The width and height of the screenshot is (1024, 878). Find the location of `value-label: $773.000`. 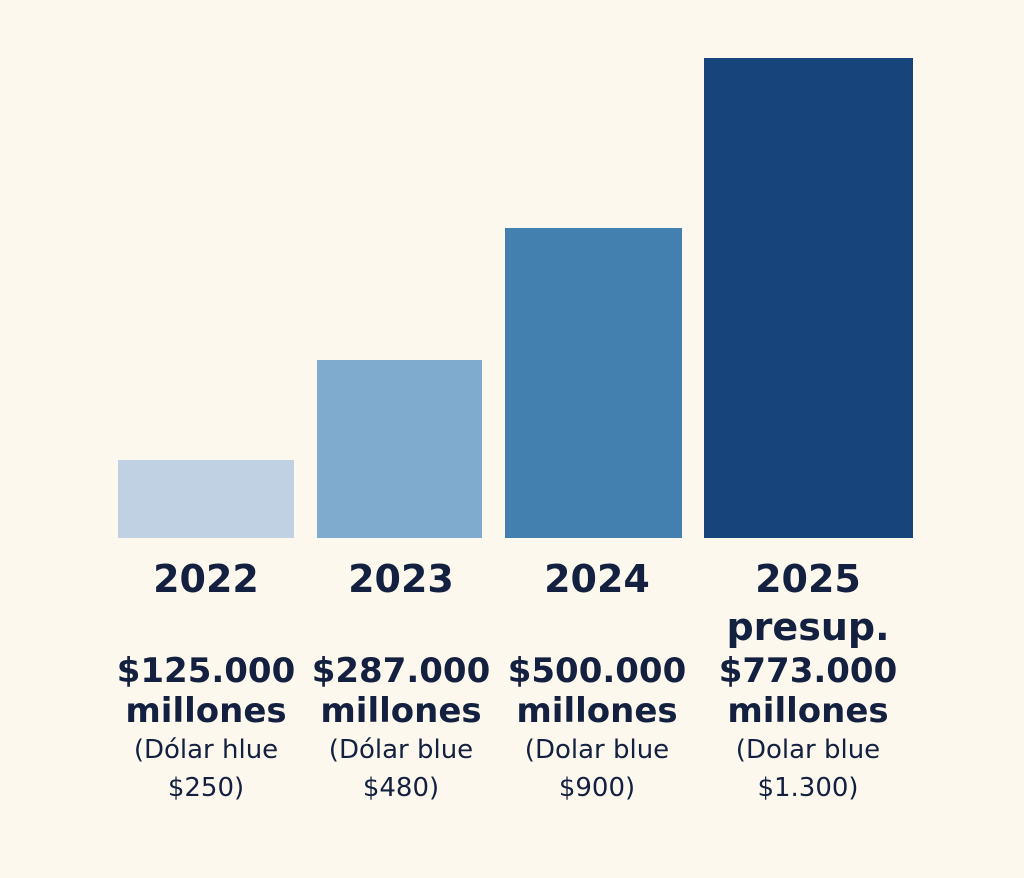

value-label: $773.000 is located at coordinates (808, 671).